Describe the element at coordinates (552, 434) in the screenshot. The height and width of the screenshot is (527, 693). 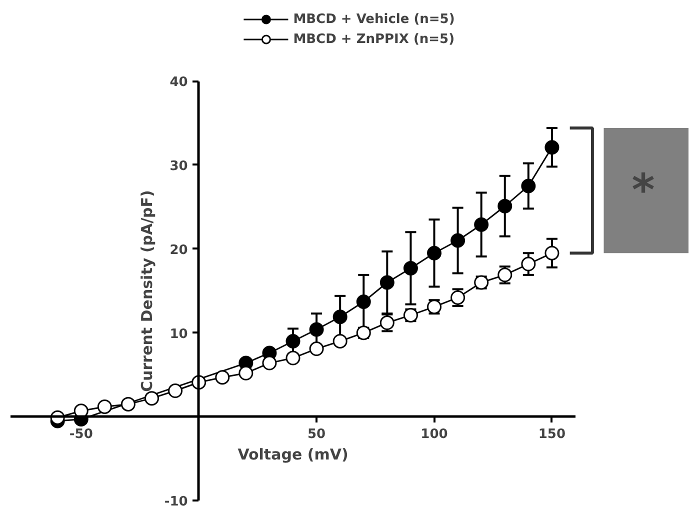
I see `x-tick-label: 150` at that location.